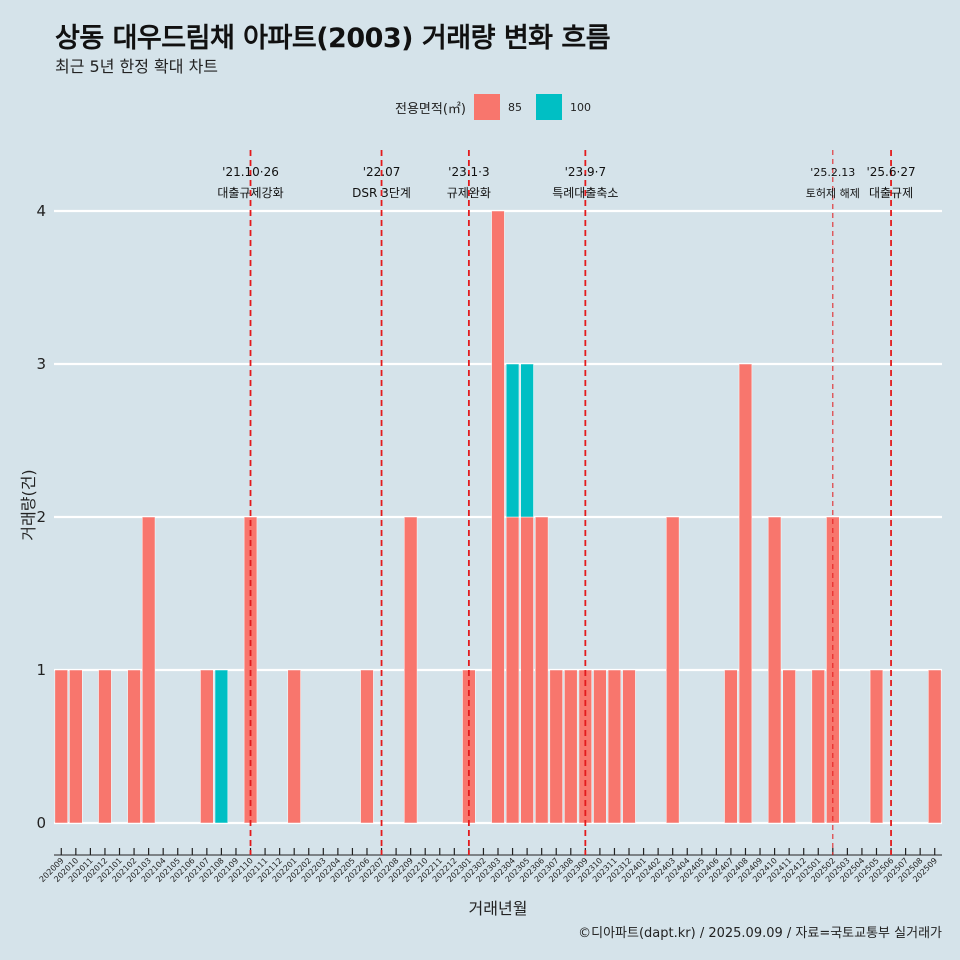 The image size is (960, 960). What do you see at coordinates (41, 517) in the screenshot?
I see `y-tick-label: 2` at bounding box center [41, 517].